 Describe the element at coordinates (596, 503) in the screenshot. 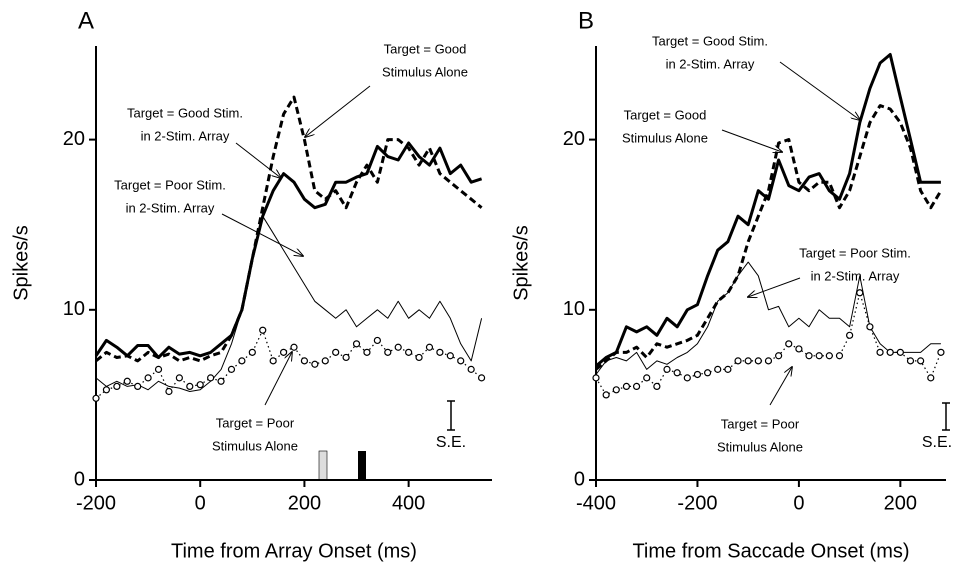

I see `x-tick-label: -400` at that location.